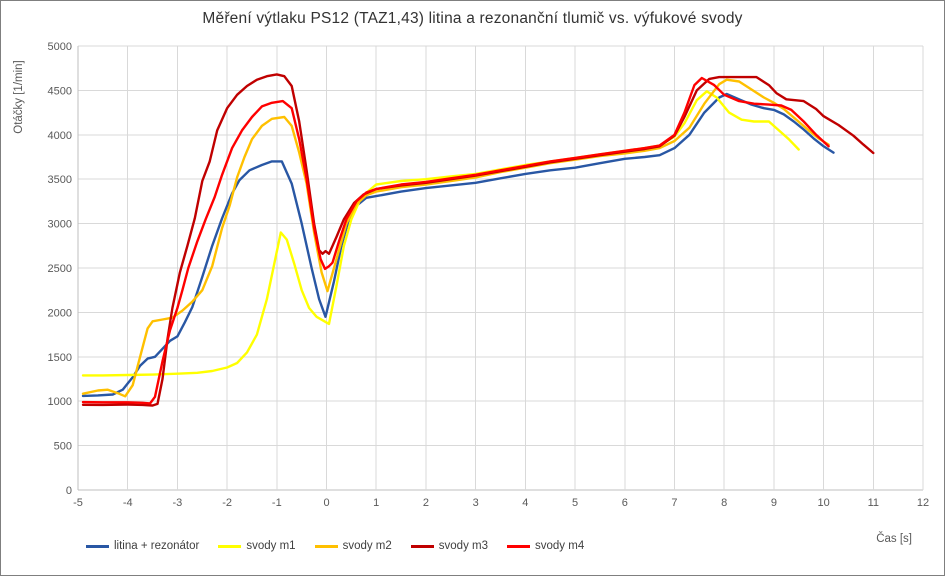 The width and height of the screenshot is (945, 576). Describe the element at coordinates (60, 136) in the screenshot. I see `y-tick-label: 4000` at that location.